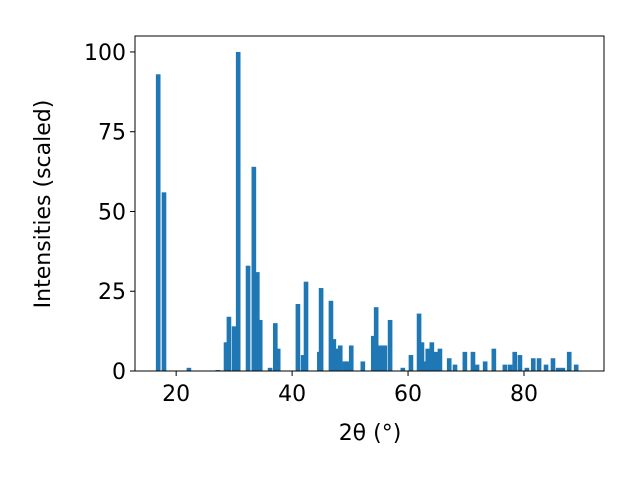  I want to click on y-tick-label: 100, so click(105, 53).